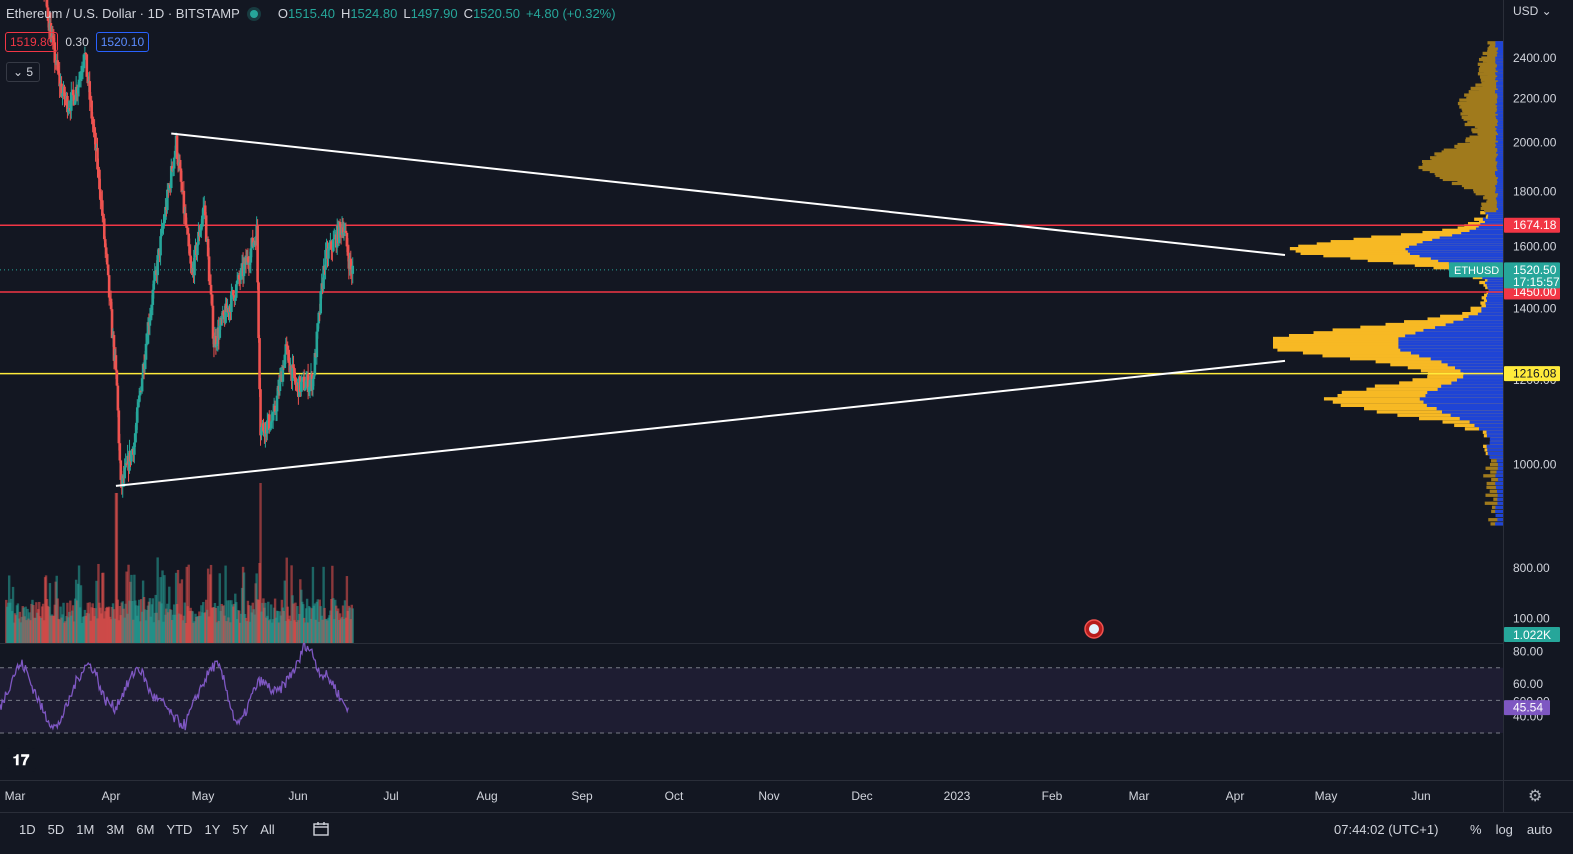 The image size is (1573, 854). What do you see at coordinates (1532, 634) in the screenshot?
I see `volume-label-bg` at bounding box center [1532, 634].